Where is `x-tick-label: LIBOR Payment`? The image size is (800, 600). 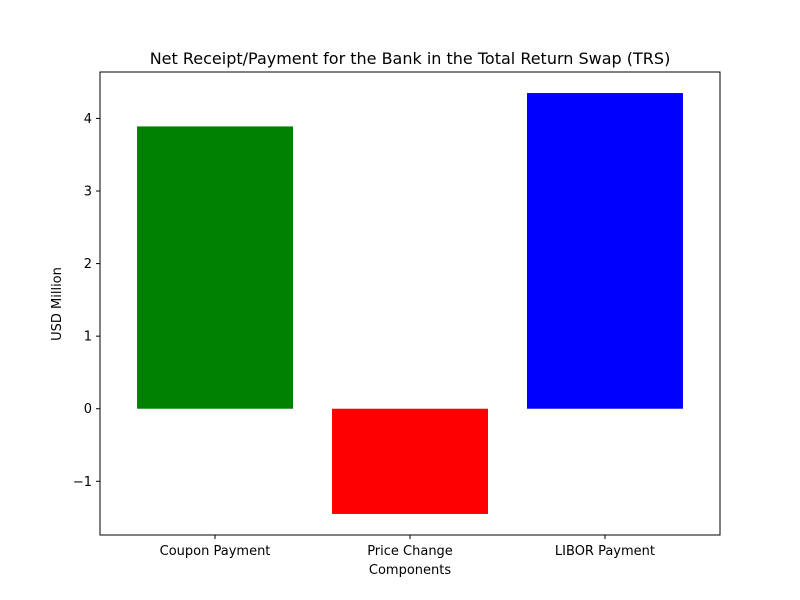
x-tick-label: LIBOR Payment is located at coordinates (605, 551).